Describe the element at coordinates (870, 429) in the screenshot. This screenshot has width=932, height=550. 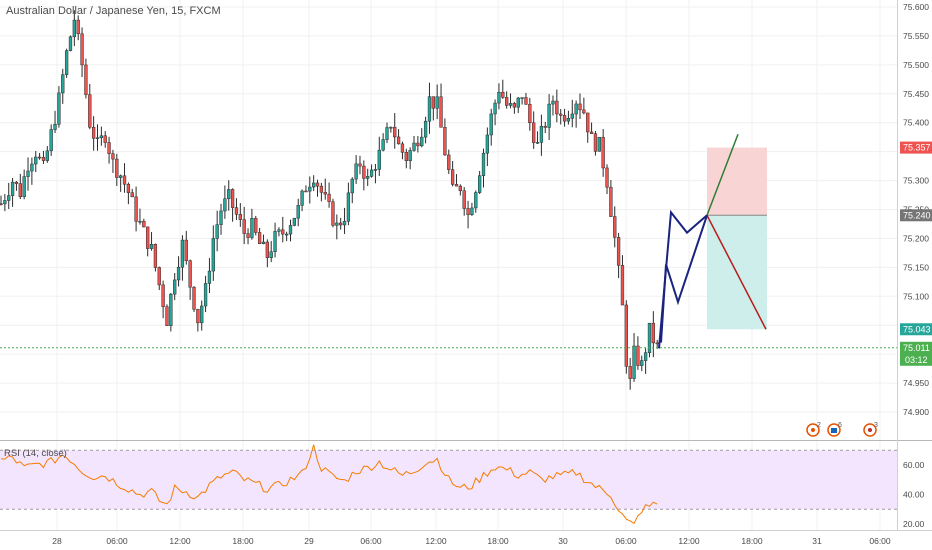
I see `event-icon: 3` at that location.